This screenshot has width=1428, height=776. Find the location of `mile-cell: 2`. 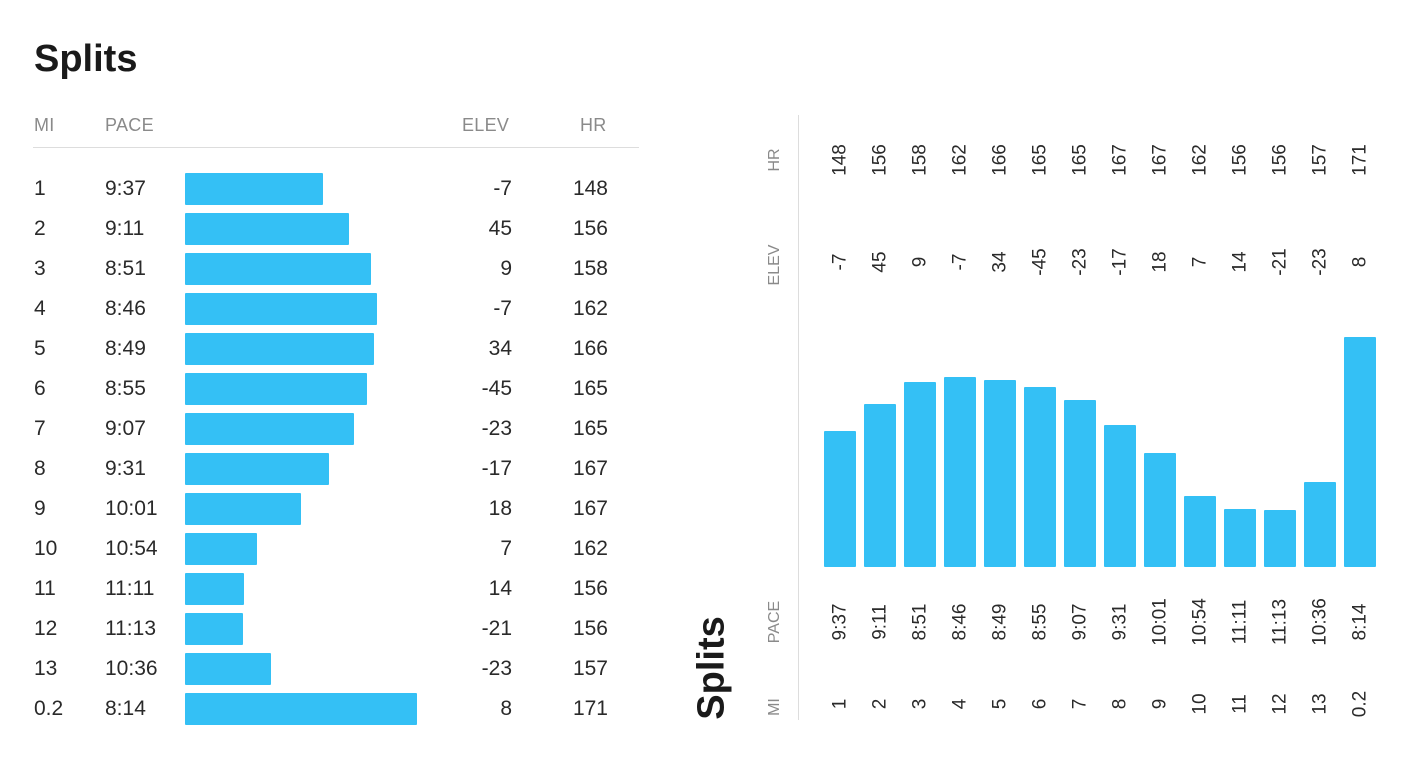

mile-cell: 2 is located at coordinates (40, 228).